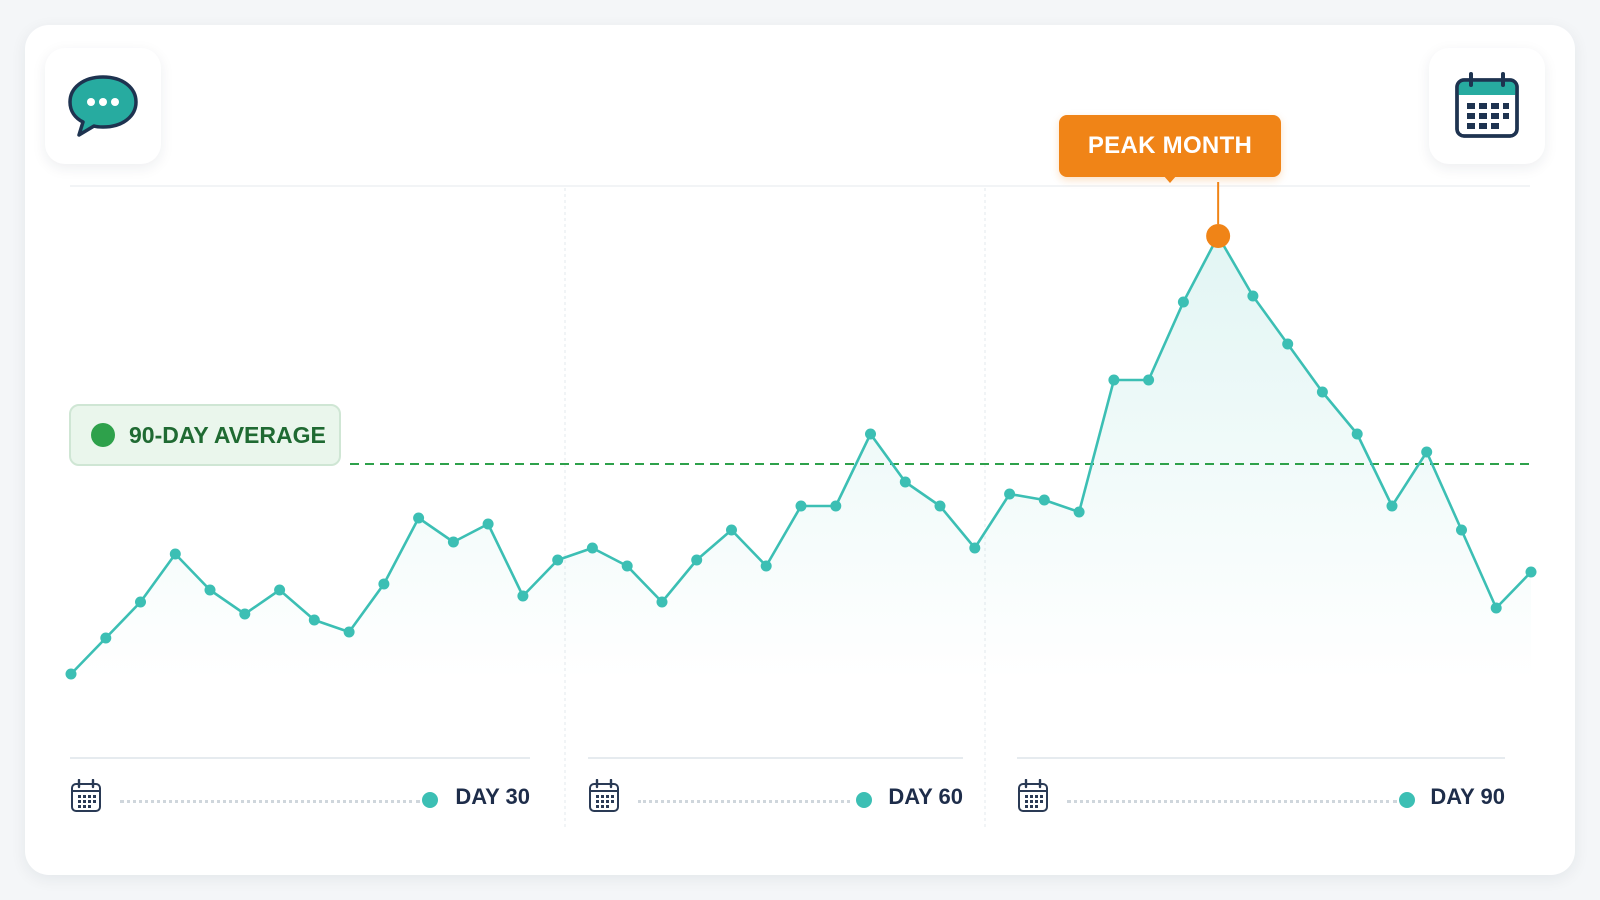 The image size is (1600, 900). Describe the element at coordinates (775, 787) in the screenshot. I see `period-day-60: DAY 60` at that location.